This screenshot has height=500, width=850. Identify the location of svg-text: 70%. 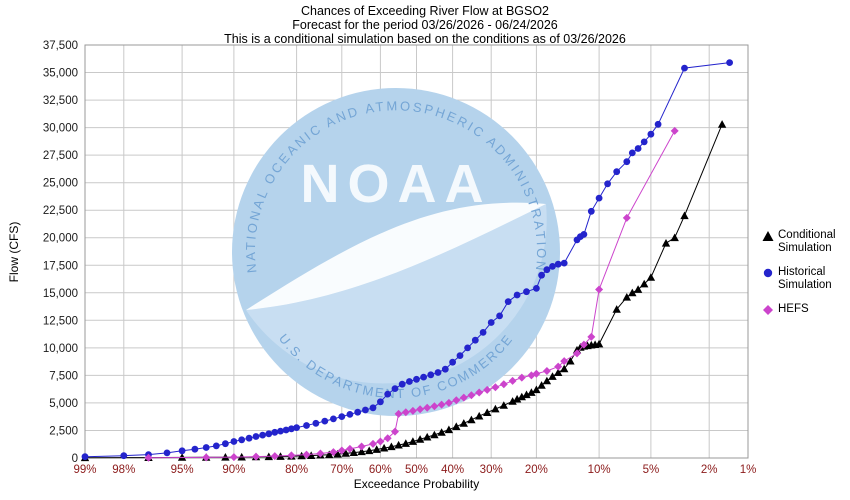
(341, 470).